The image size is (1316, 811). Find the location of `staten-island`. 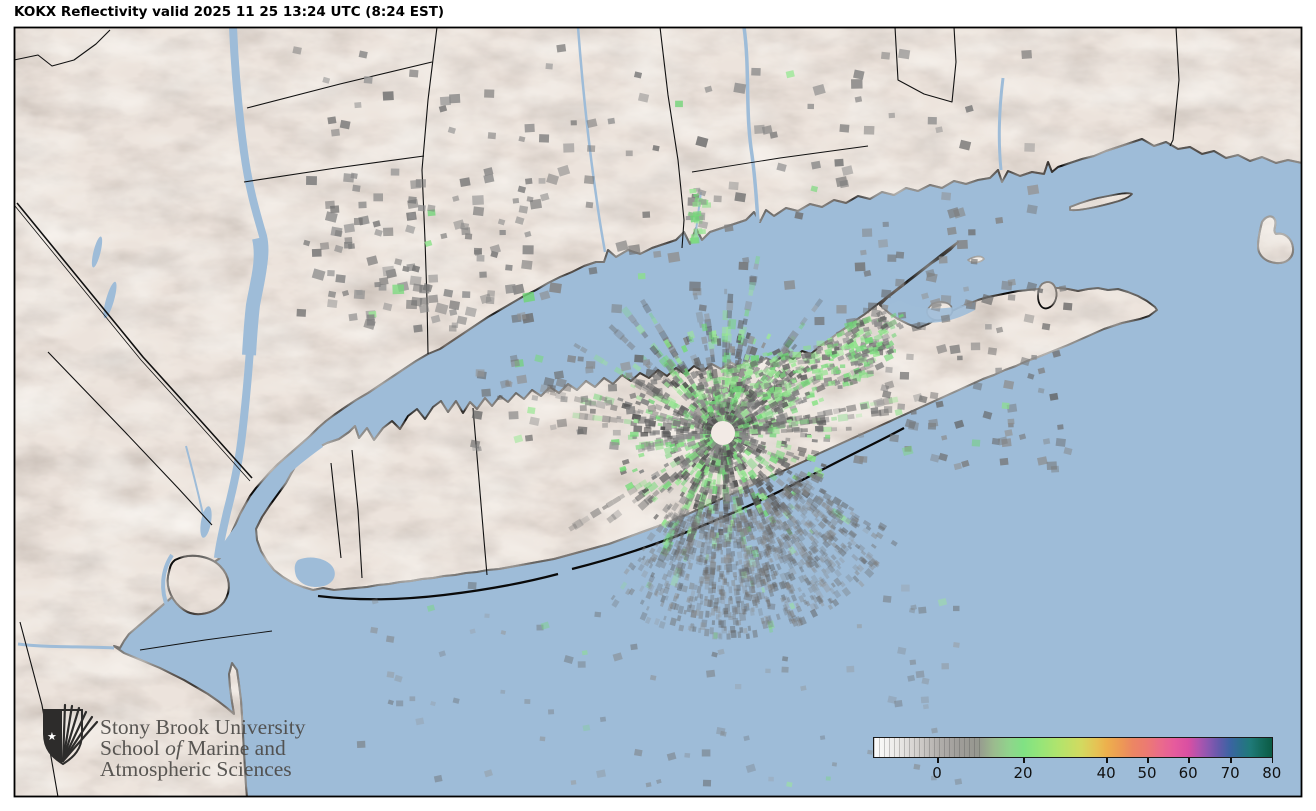

staten-island is located at coordinates (198, 585).